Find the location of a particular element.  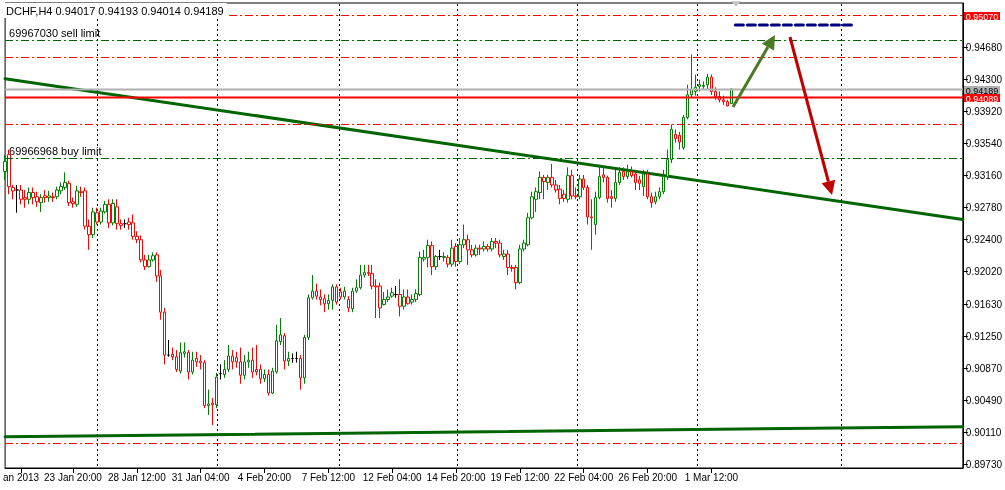

ref-line-label: 69967030 sell limit is located at coordinates (55, 33).